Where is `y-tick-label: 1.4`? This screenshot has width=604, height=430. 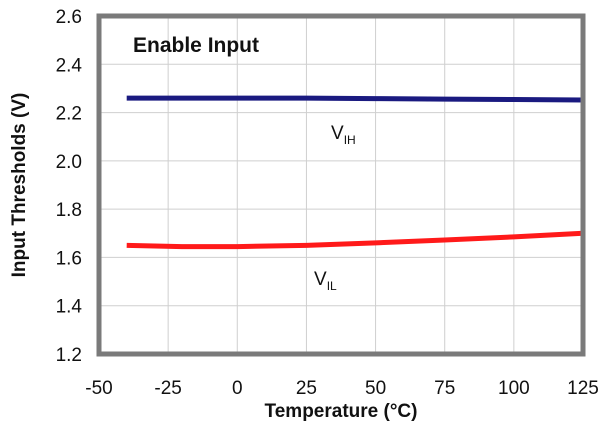 y-tick-label: 1.4 is located at coordinates (69, 307).